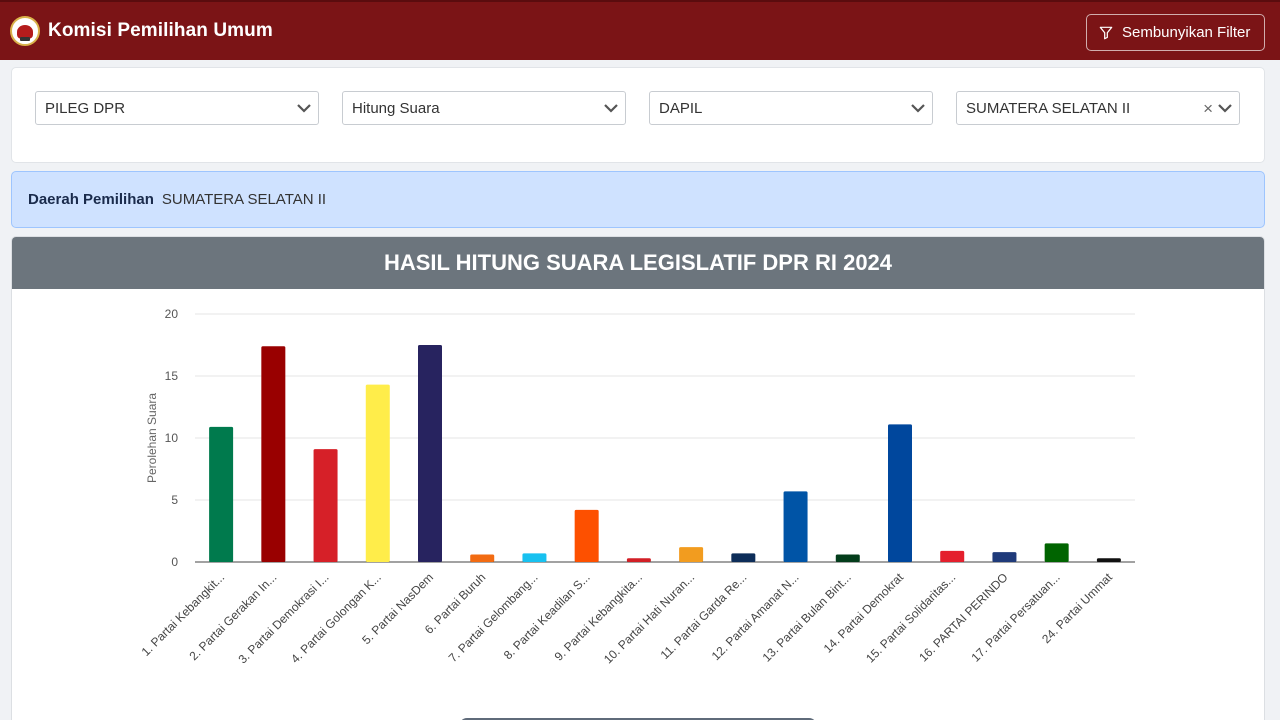  Describe the element at coordinates (681, 108) in the screenshot. I see `region-level-value: DAPIL` at that location.